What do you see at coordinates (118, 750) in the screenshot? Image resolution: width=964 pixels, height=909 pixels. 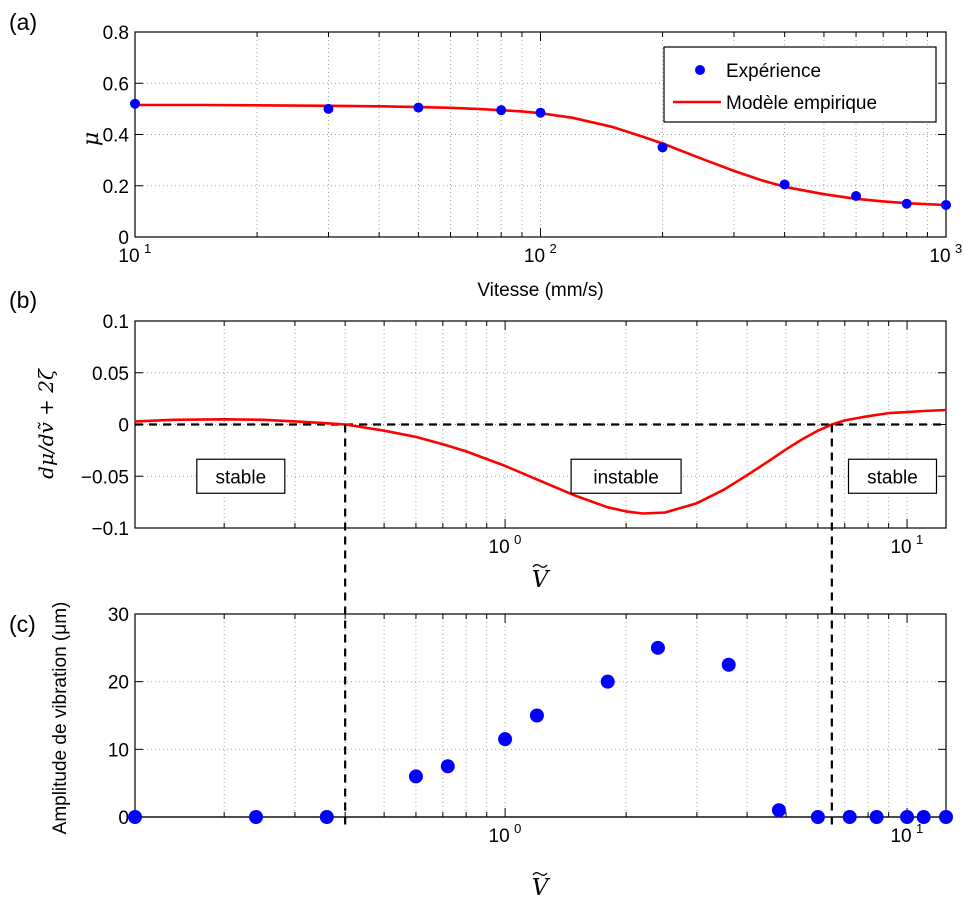 I see `y-tick-label: 10` at bounding box center [118, 750].